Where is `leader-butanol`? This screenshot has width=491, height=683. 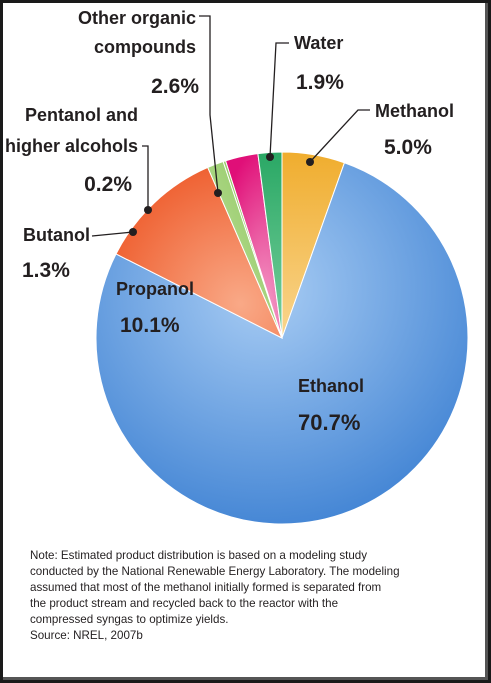 leader-butanol is located at coordinates (112, 234).